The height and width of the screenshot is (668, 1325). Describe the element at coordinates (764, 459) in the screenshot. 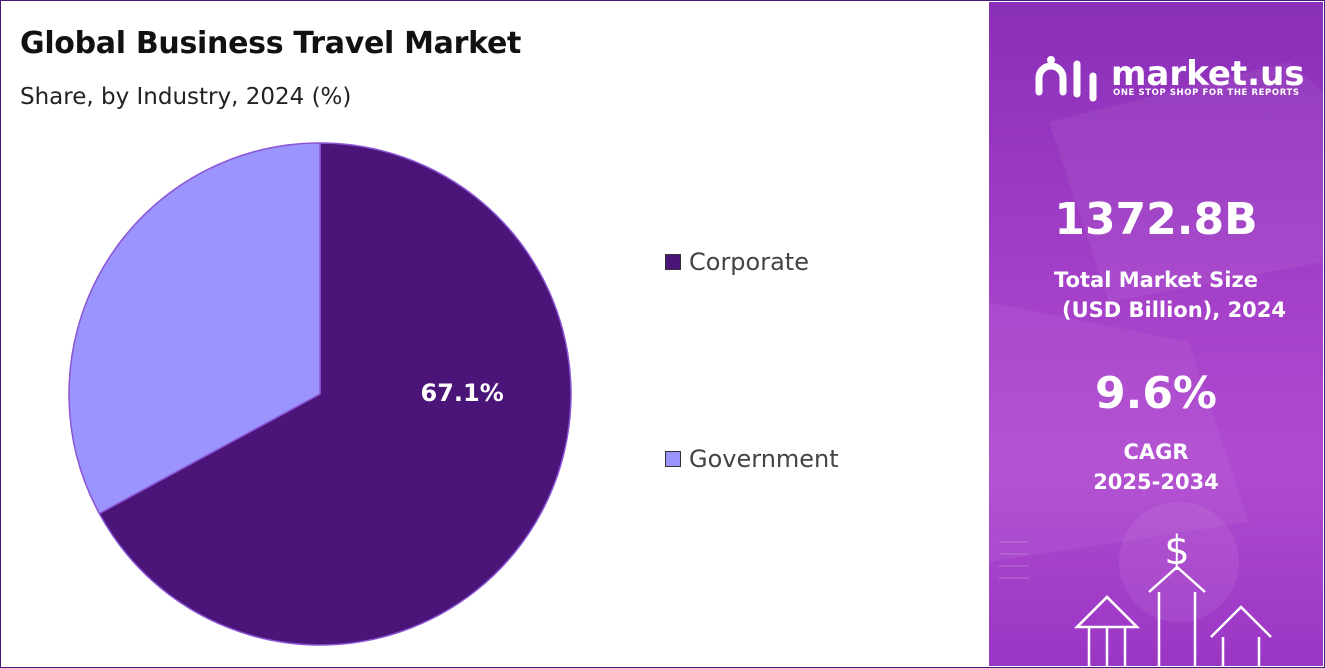

I see `legend-label-government: Government` at that location.